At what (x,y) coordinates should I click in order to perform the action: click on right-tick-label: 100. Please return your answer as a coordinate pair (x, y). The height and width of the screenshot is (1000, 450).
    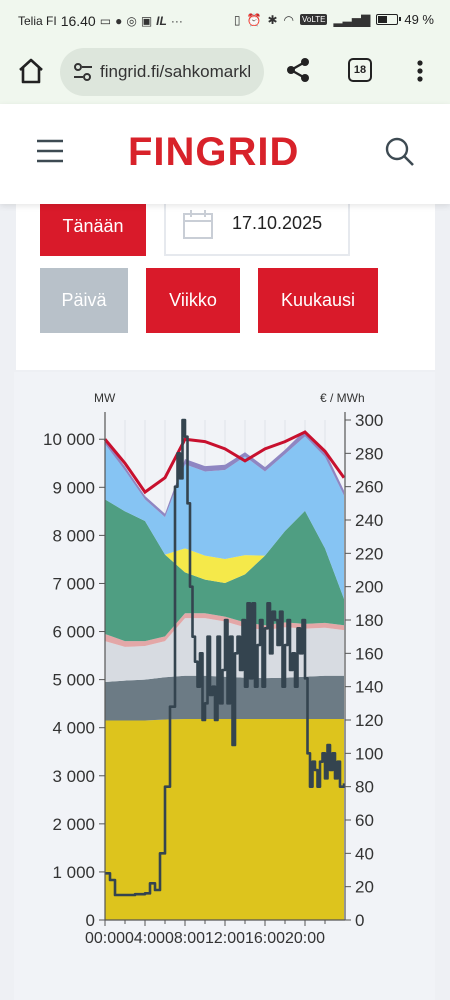
    Looking at the image, I should click on (369, 753).